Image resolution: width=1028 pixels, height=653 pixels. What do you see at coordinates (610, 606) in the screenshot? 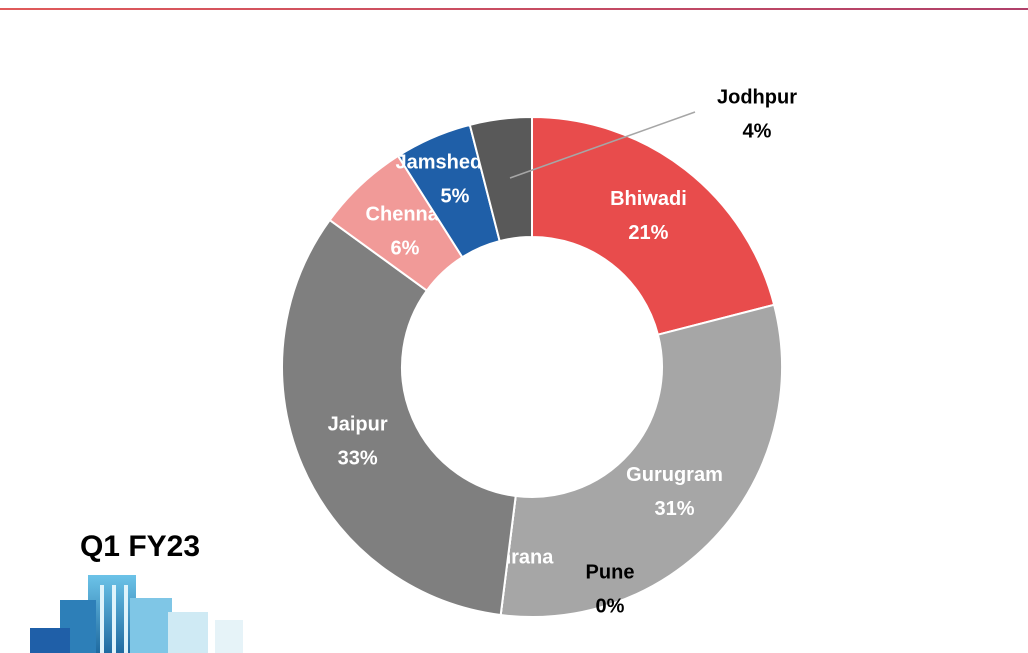
I see `slice-value-label: 0%` at bounding box center [610, 606].